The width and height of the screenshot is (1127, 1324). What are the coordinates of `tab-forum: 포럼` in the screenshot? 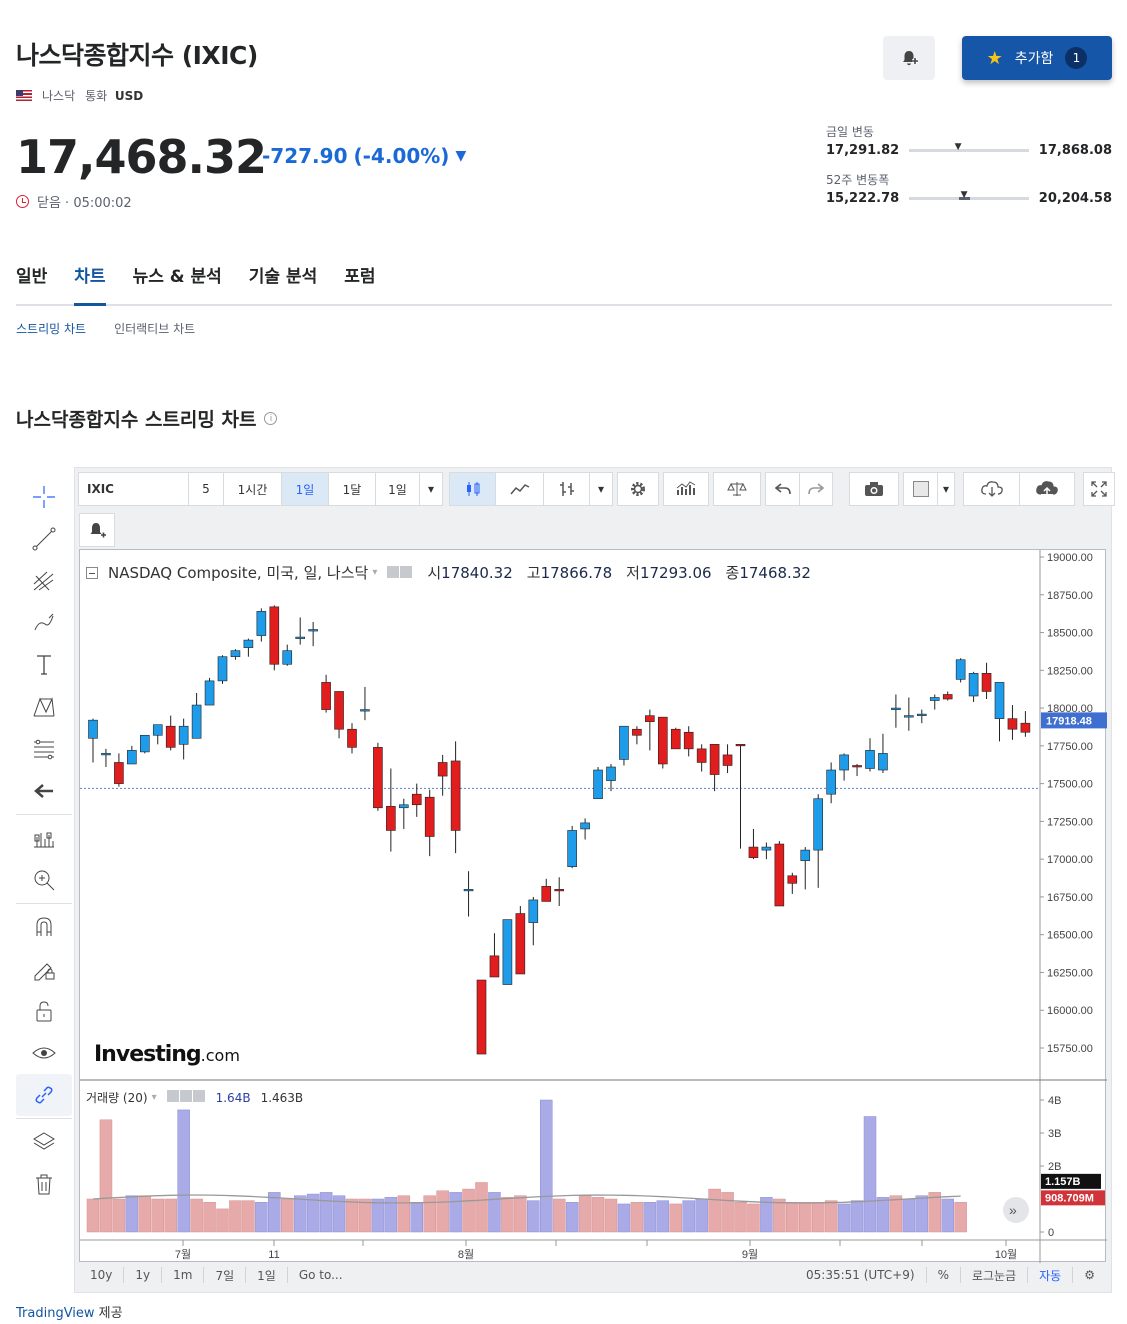 It's located at (360, 277).